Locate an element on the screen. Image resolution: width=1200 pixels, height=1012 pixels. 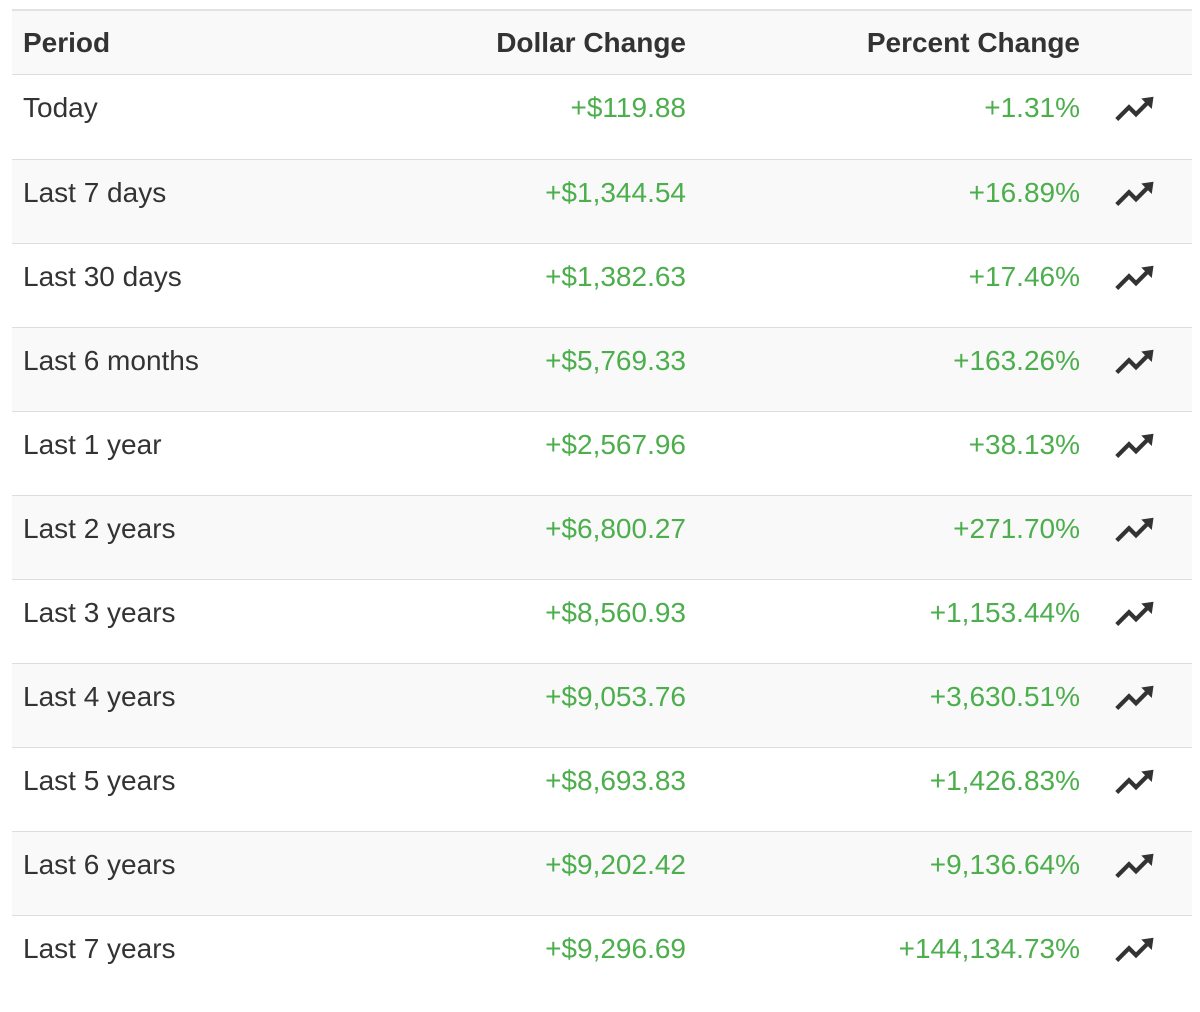
dollar-change-cell: +$8,693.83 is located at coordinates (615, 780).